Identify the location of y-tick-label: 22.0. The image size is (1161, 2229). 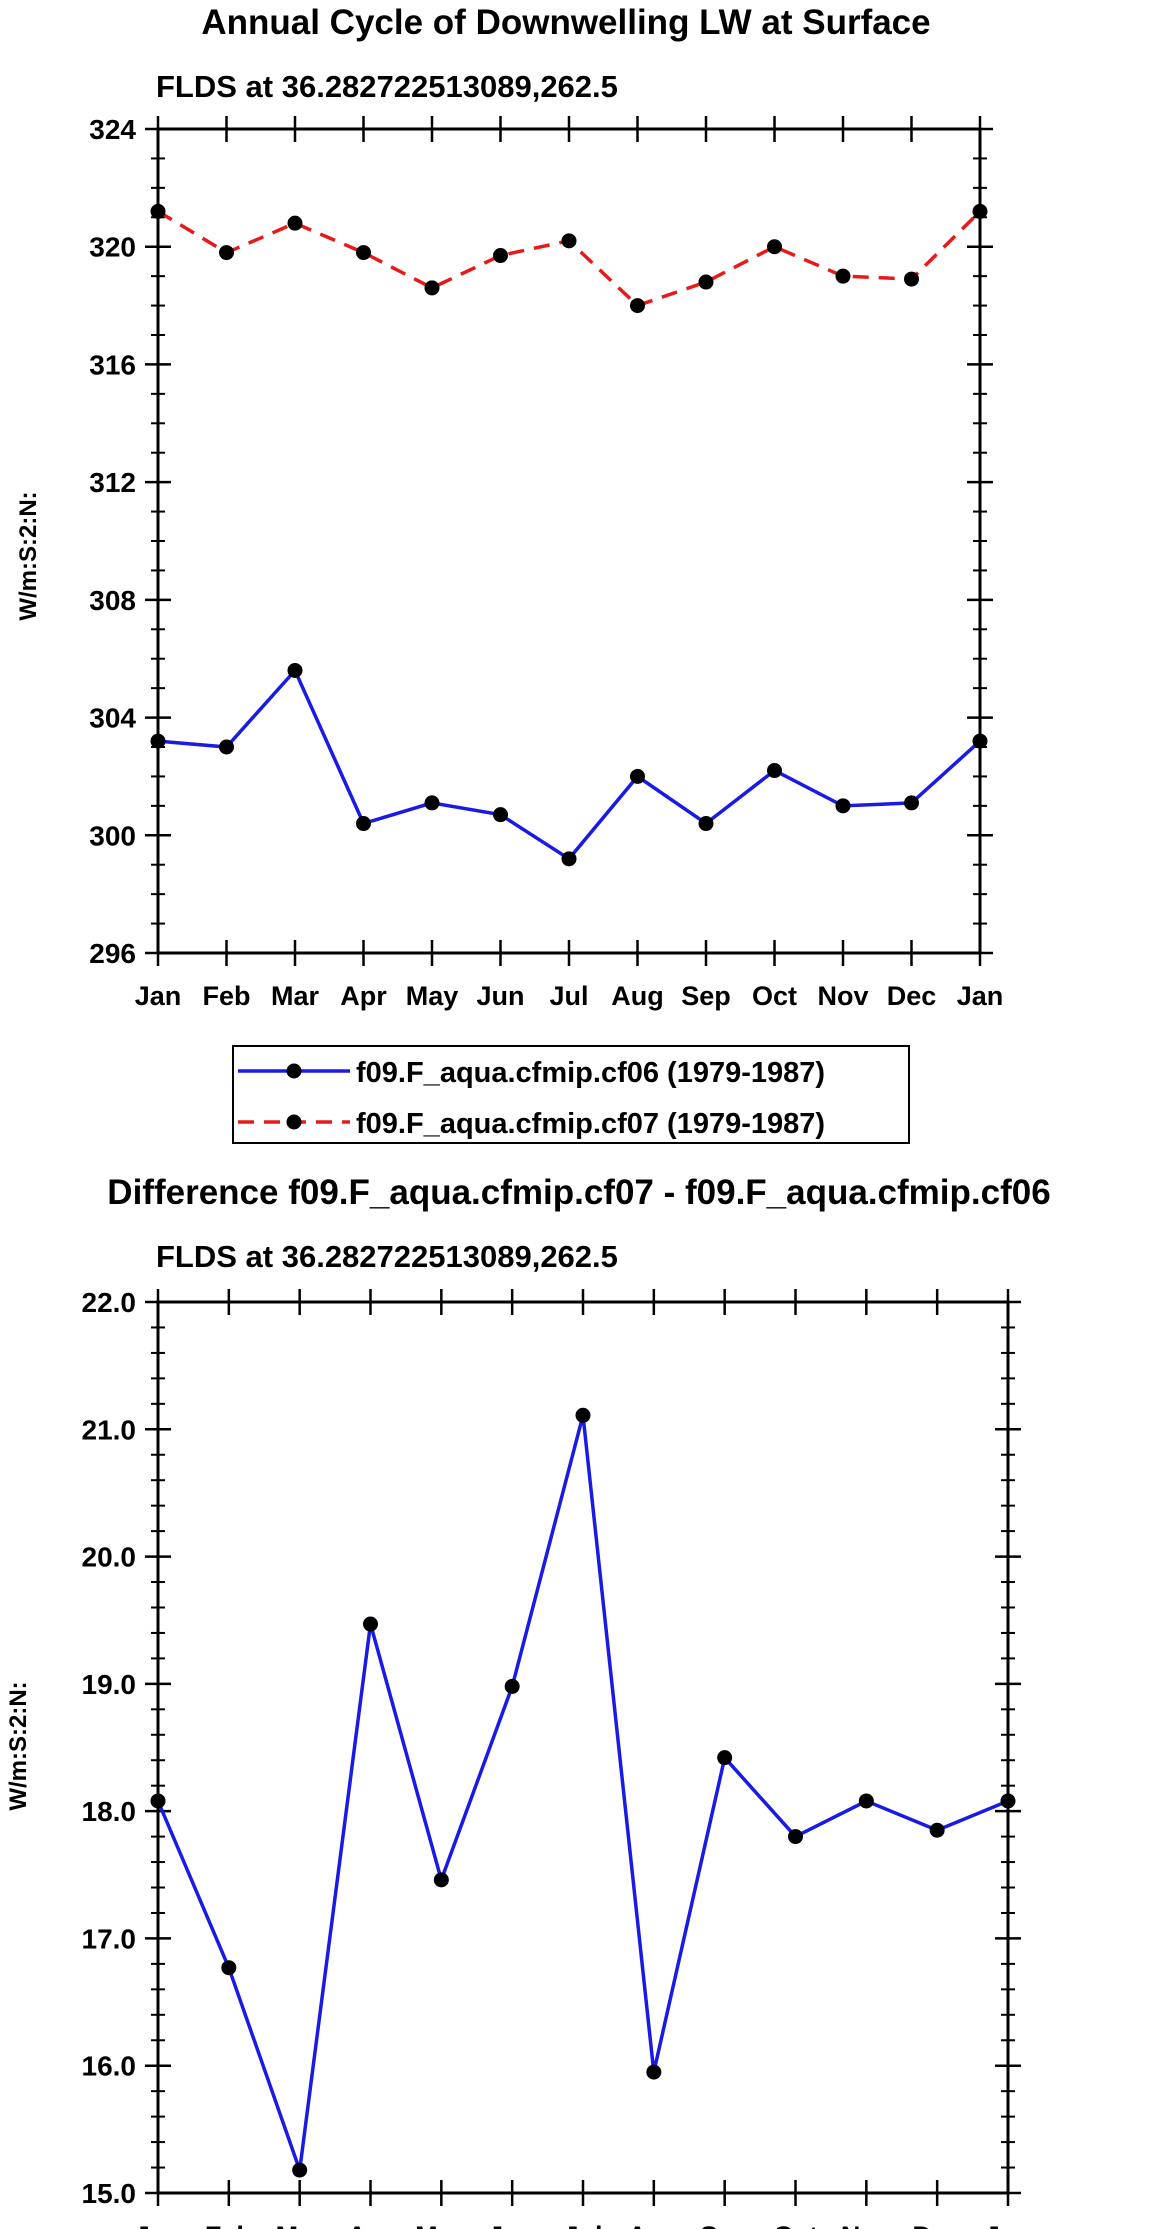
(109, 1302).